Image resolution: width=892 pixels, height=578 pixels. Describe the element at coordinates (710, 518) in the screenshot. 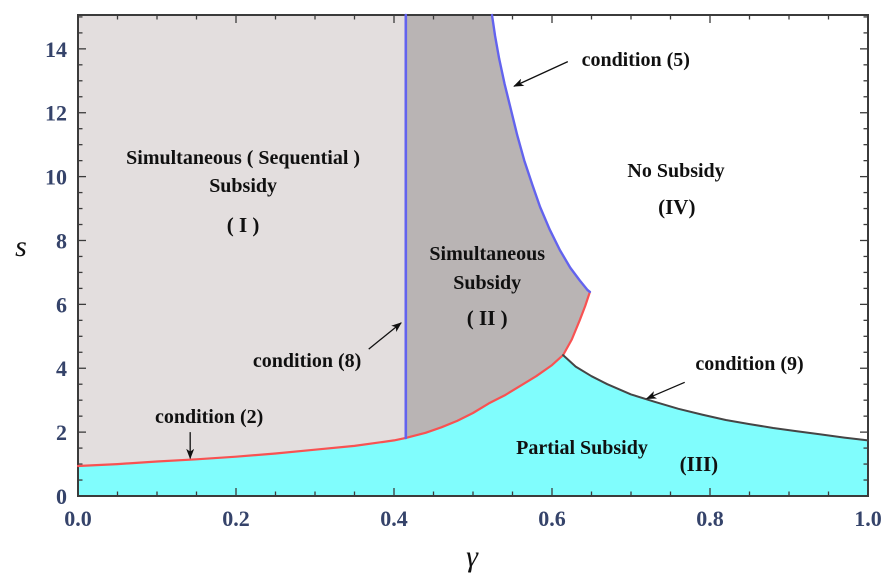

I see `x-tick-label: 0.8` at that location.